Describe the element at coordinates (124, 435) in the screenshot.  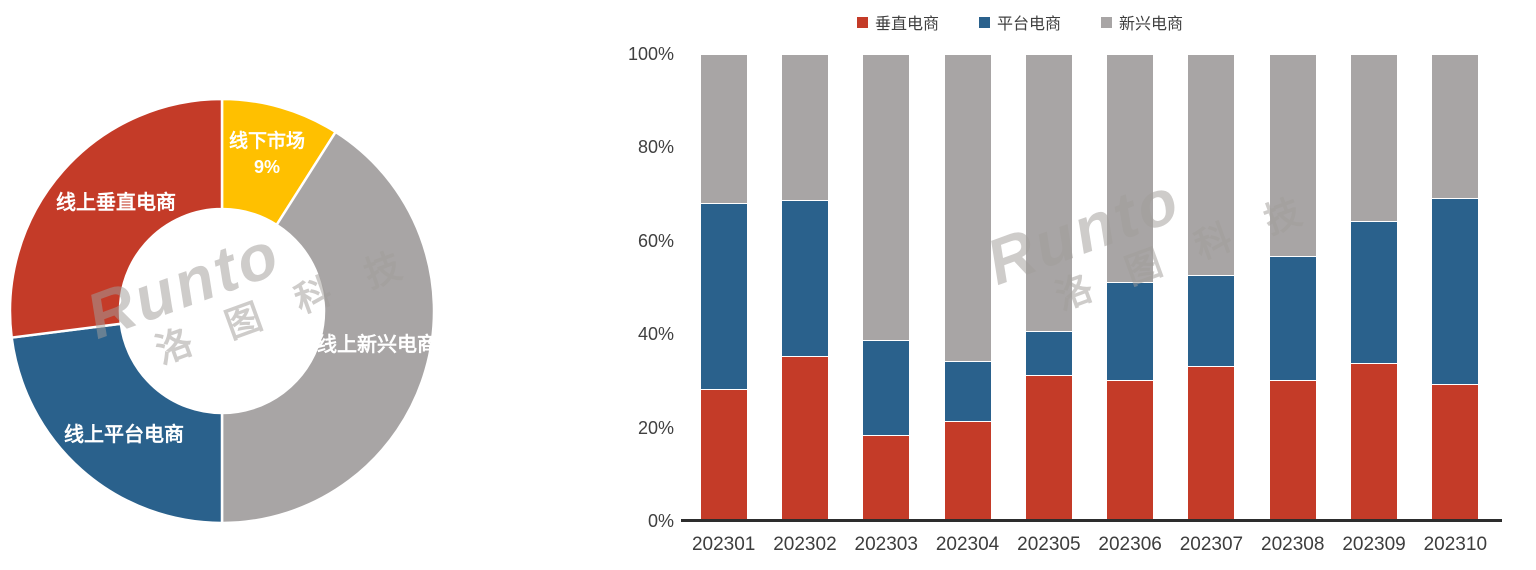
I see `pie-label-online-platform: 线上平台电商` at that location.